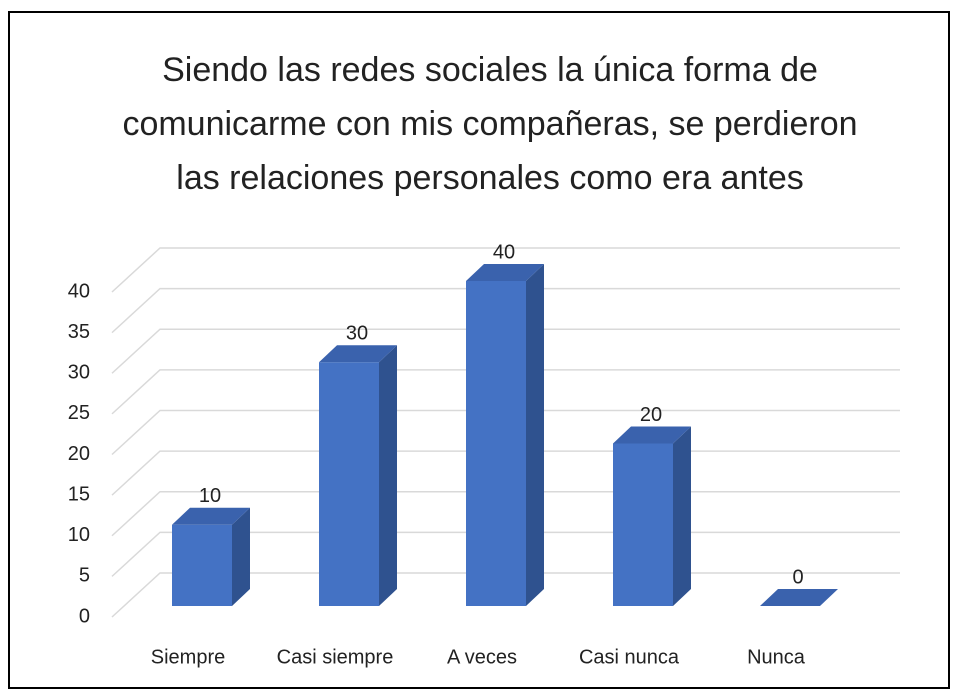  Describe the element at coordinates (629, 657) in the screenshot. I see `x-tick-label: Casi nunca` at that location.